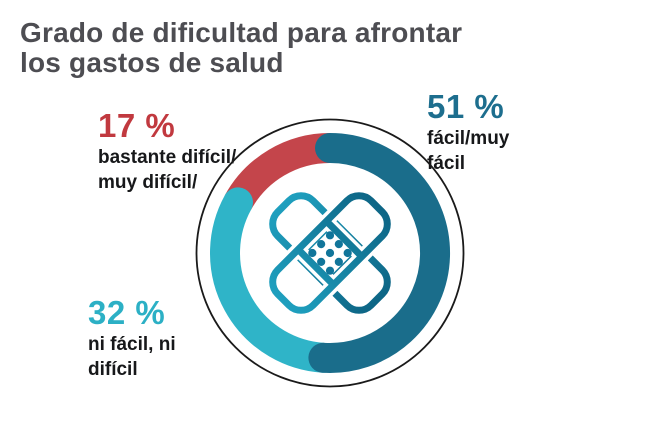 This screenshot has height=442, width=660. Describe the element at coordinates (277, 172) in the screenshot. I see `donut-segment-dificil` at that location.